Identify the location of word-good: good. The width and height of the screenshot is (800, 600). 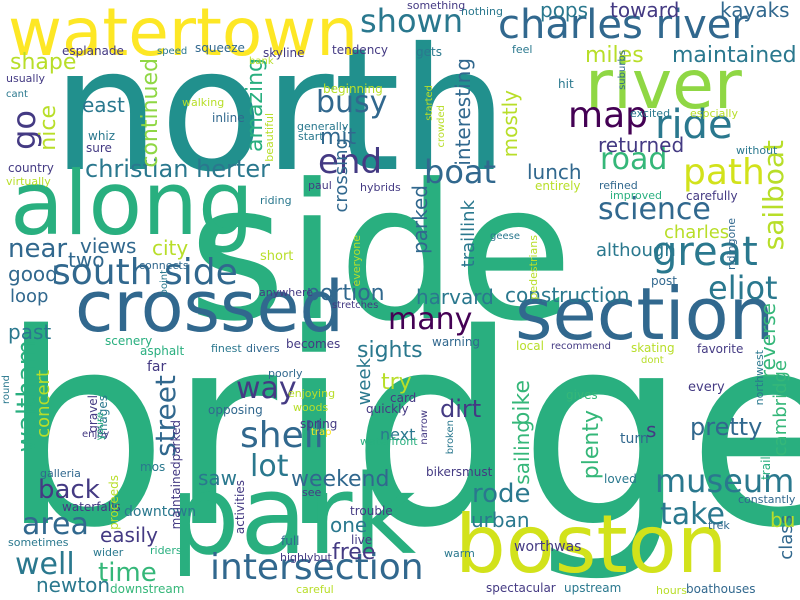
(33, 274).